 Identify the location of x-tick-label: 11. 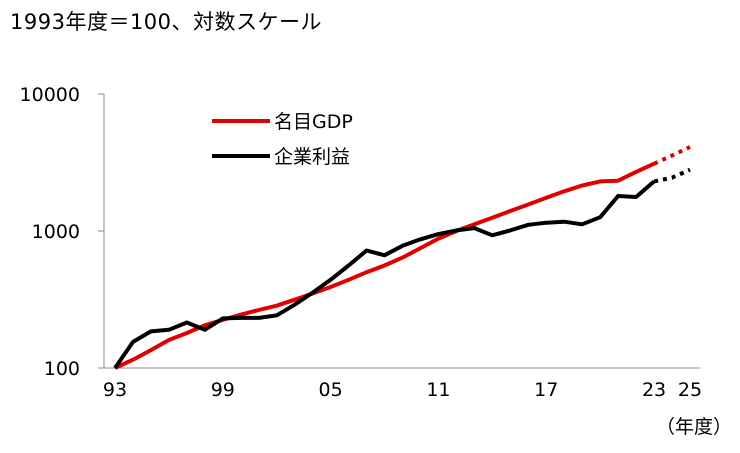
(438, 390).